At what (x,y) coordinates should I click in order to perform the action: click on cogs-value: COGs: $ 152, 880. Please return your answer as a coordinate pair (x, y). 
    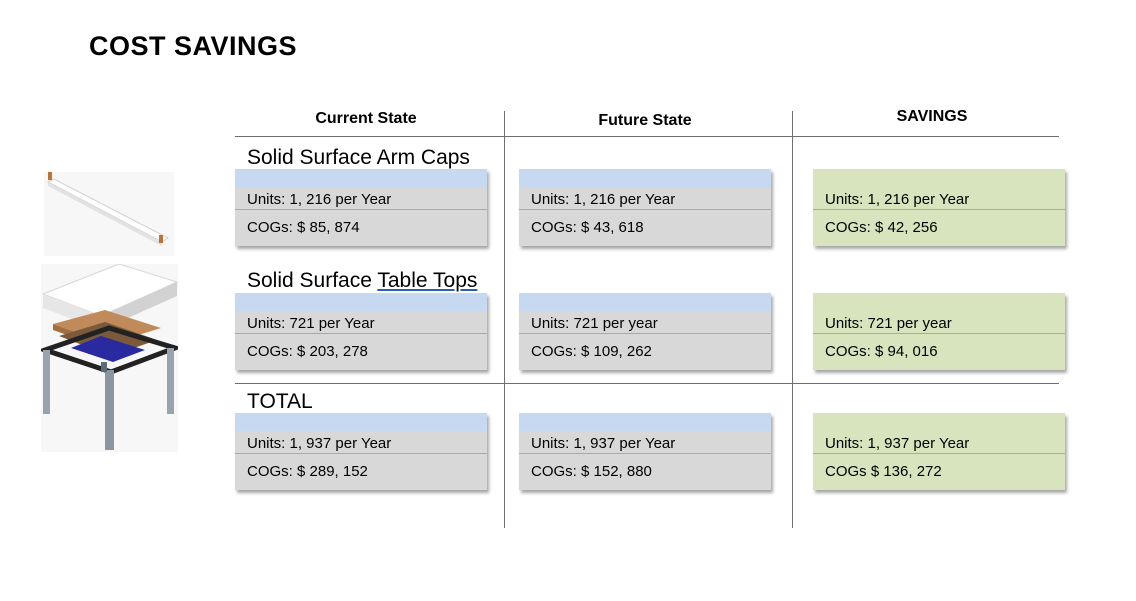
    Looking at the image, I should click on (591, 471).